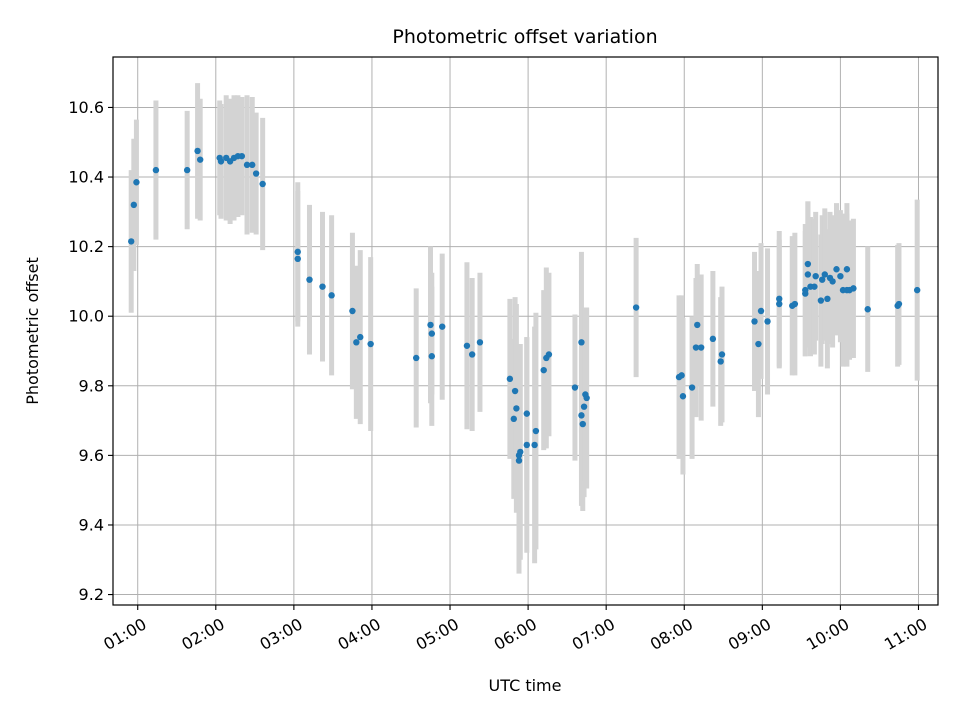  What do you see at coordinates (32, 331) in the screenshot?
I see `y-axis-label: Photometric offset` at bounding box center [32, 331].